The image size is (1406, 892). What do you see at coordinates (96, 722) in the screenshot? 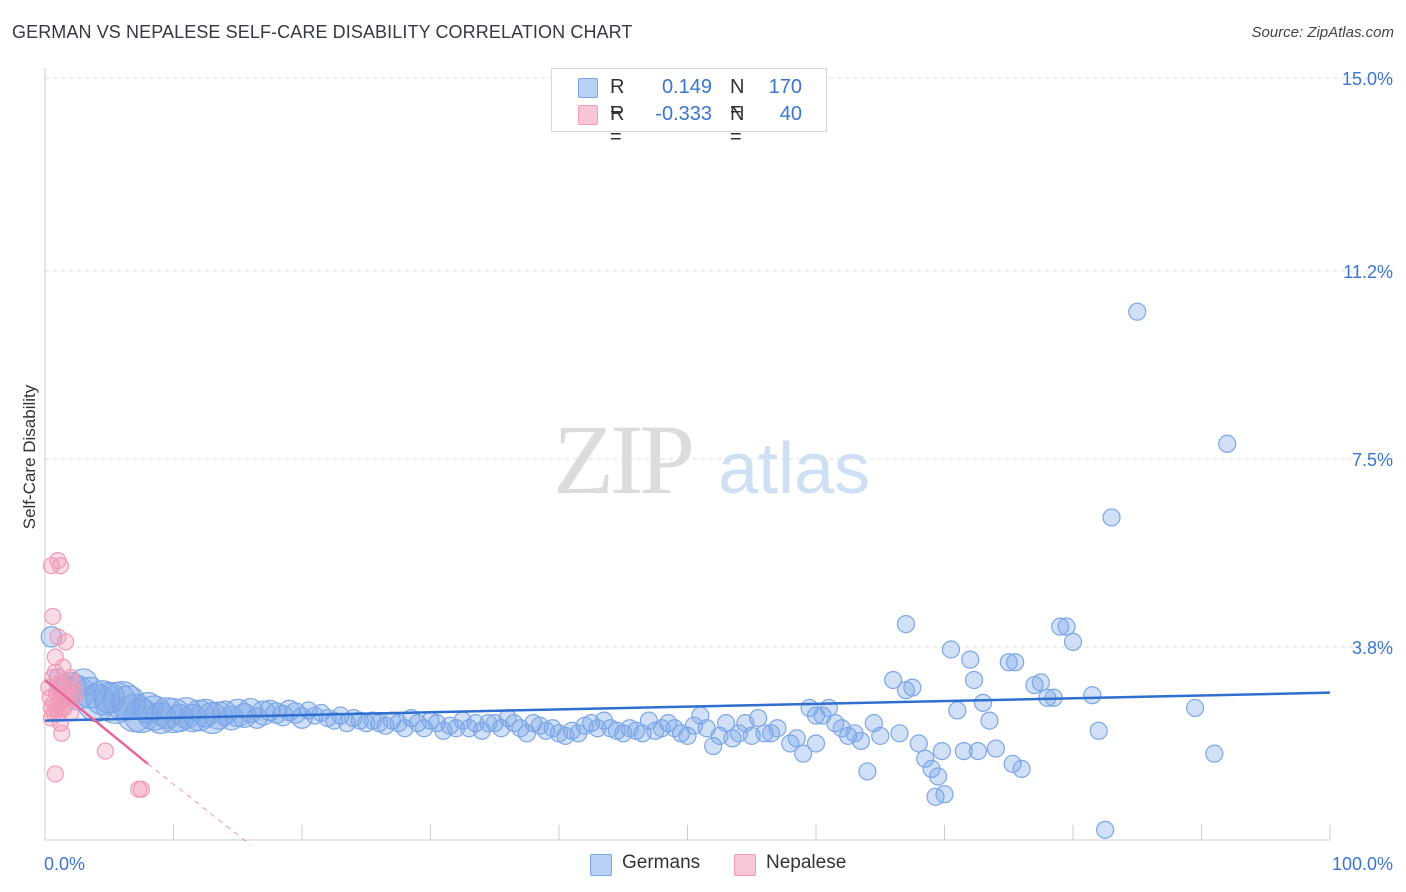
I see `trendline-nepalese` at bounding box center [96, 722].